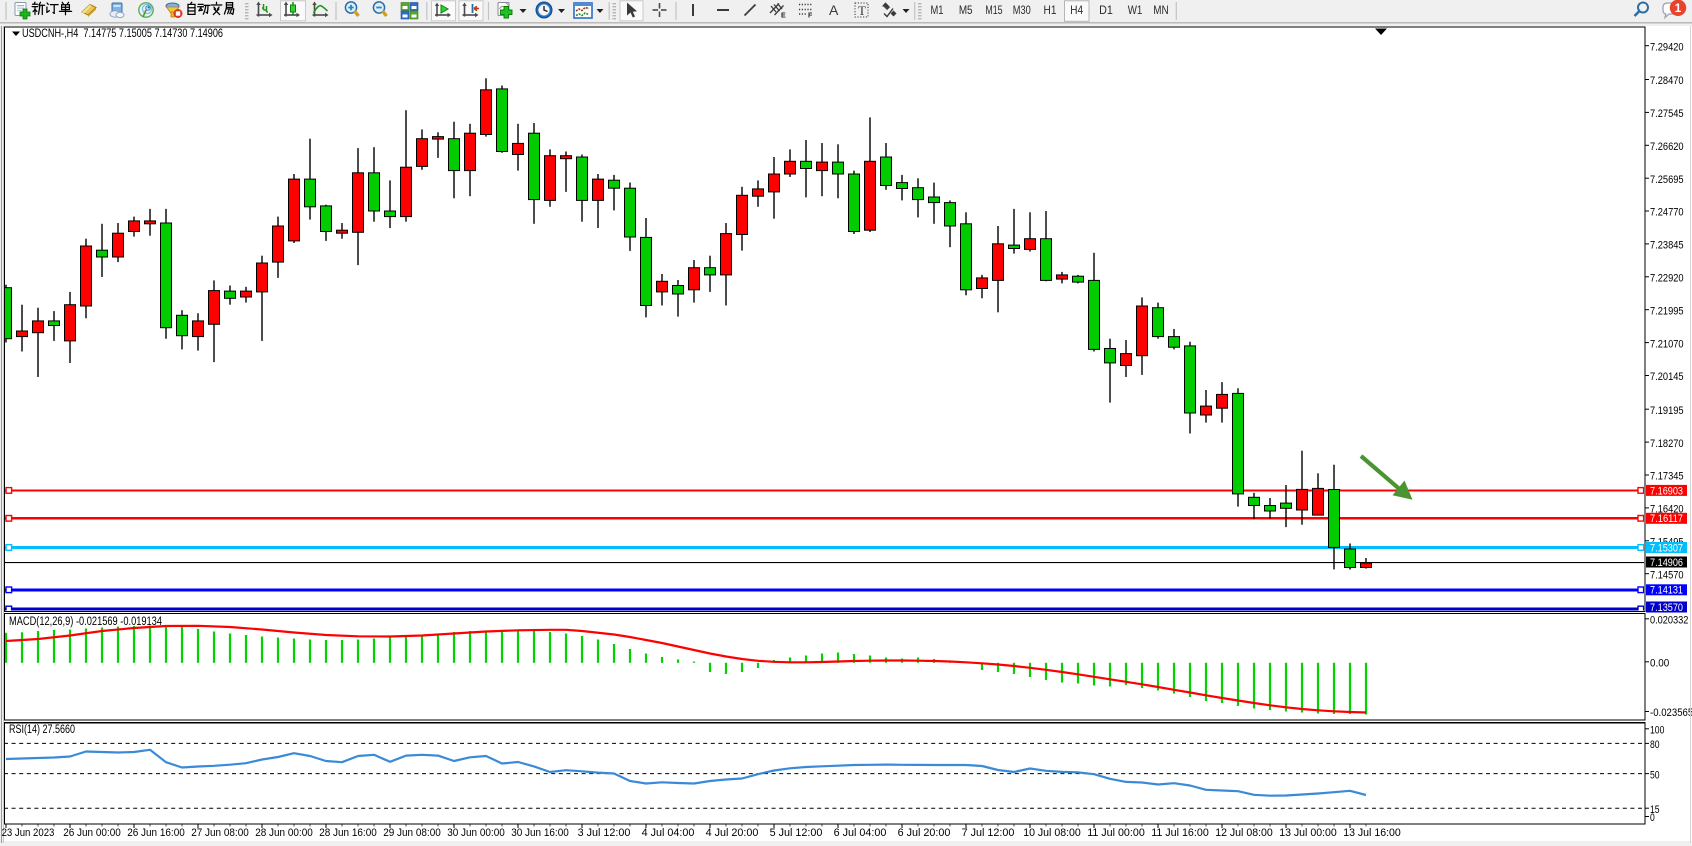 This screenshot has width=1692, height=846. What do you see at coordinates (1667, 411) in the screenshot?
I see `svg-text: 7.19195` at bounding box center [1667, 411].